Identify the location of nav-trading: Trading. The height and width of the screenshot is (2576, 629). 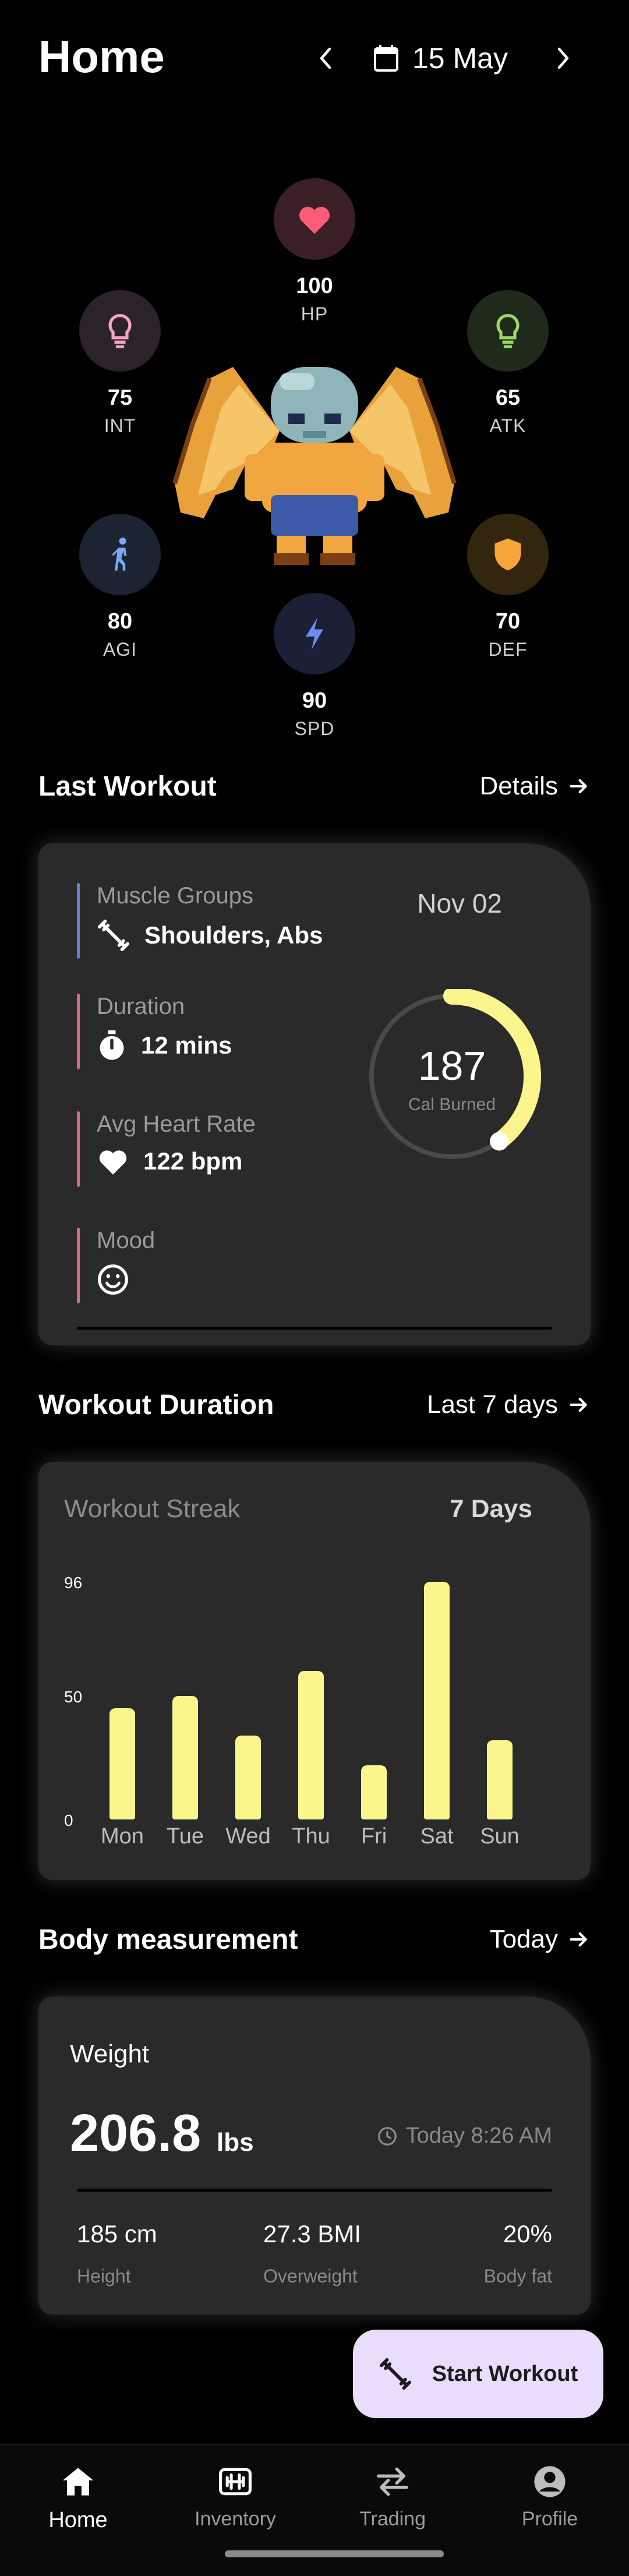
(392, 2496).